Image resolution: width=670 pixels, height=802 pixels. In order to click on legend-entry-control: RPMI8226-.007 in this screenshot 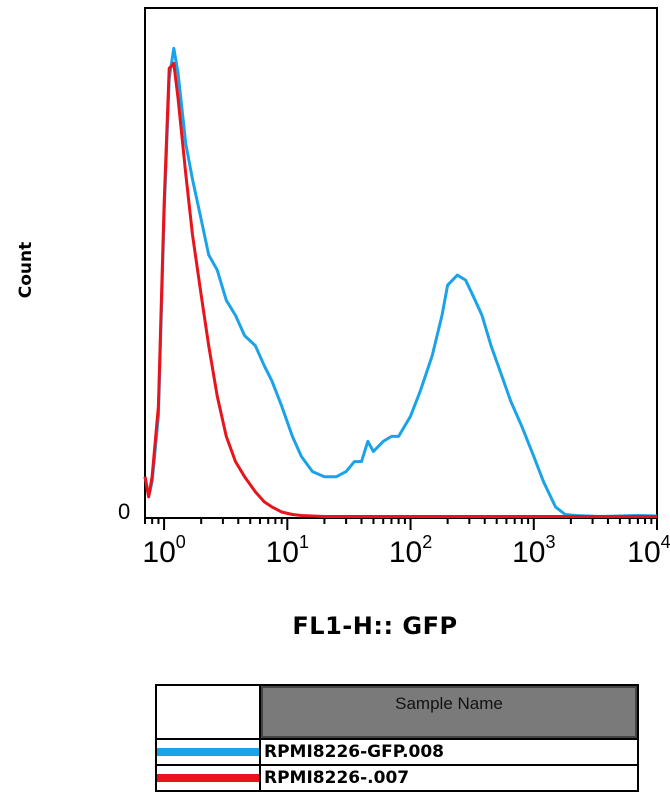, I will do `click(449, 778)`.